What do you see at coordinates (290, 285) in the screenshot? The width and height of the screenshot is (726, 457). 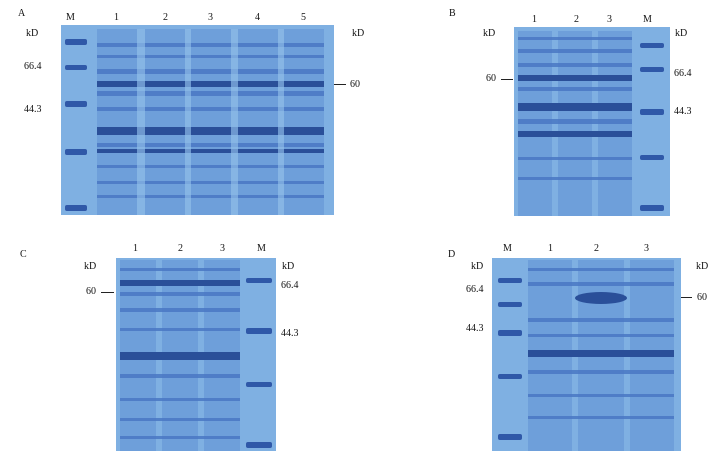 I see `panel-c-marker-66-4: 66.4` at bounding box center [290, 285].